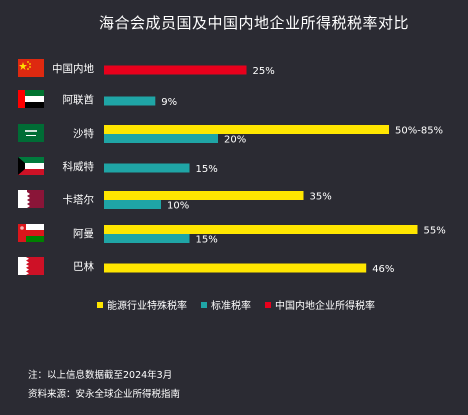 Image resolution: width=468 pixels, height=415 pixels. I want to click on legend-item-china: 中国内地企业所得税率, so click(320, 304).